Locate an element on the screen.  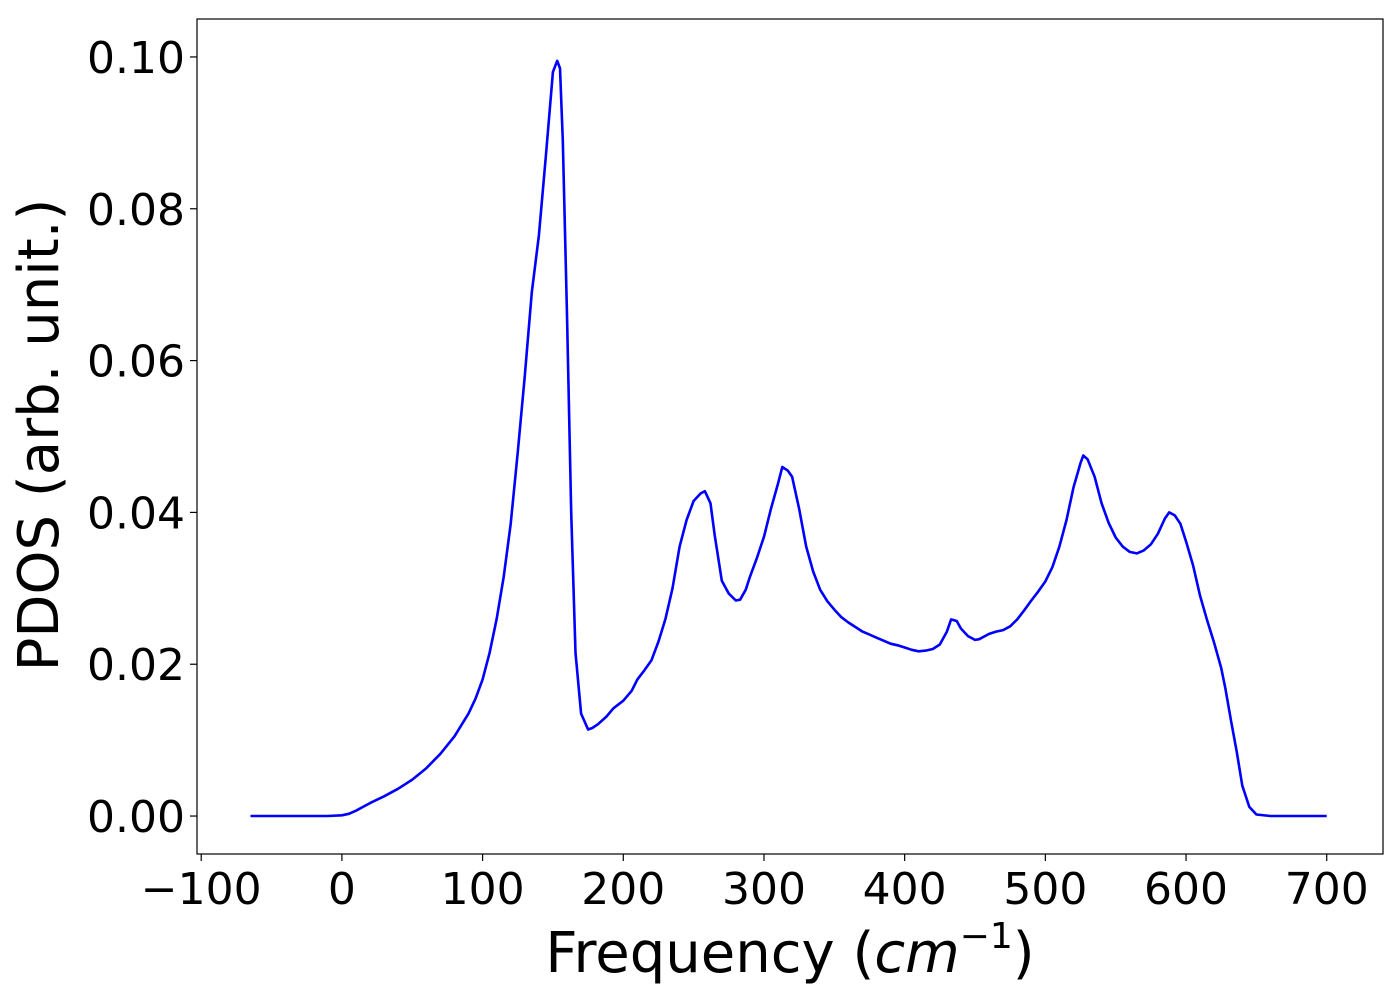
x-axis: −100 0 100 200 300 400 500 600 700 is located at coordinates (755, 884).